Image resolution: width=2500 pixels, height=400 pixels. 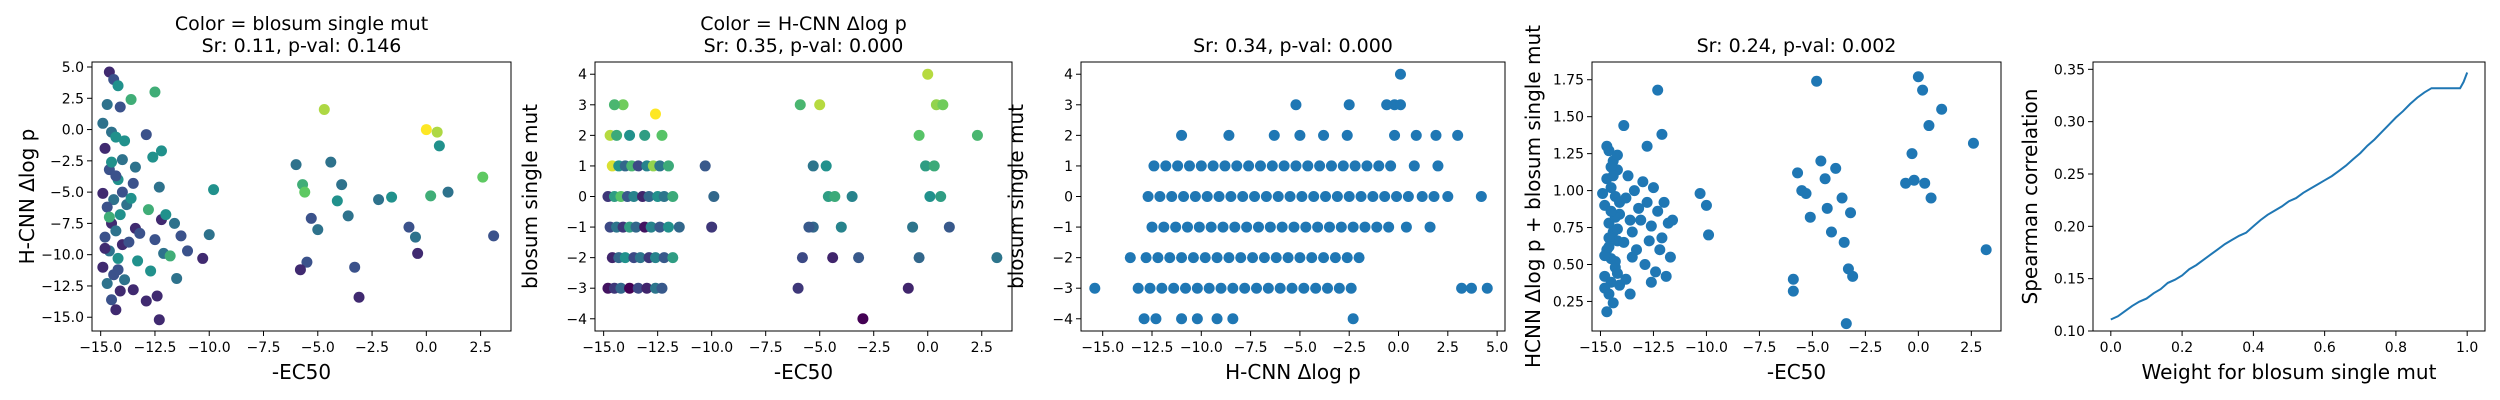 I want to click on x-tick-label: 0.8, so click(x=2396, y=348).